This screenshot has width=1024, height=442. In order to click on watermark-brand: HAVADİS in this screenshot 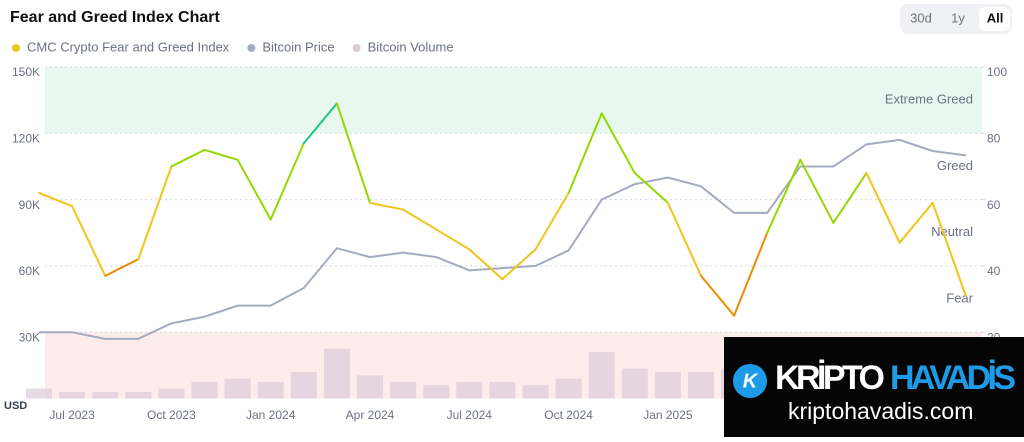, I will do `click(953, 378)`.